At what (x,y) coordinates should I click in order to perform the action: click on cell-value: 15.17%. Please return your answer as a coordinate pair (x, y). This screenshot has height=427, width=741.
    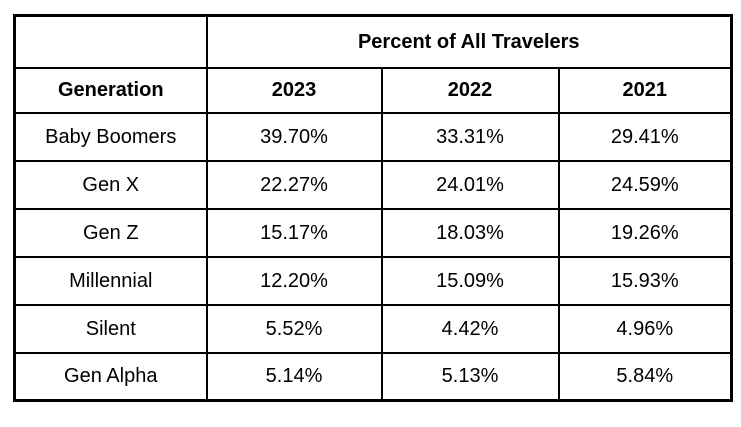
    Looking at the image, I should click on (294, 232).